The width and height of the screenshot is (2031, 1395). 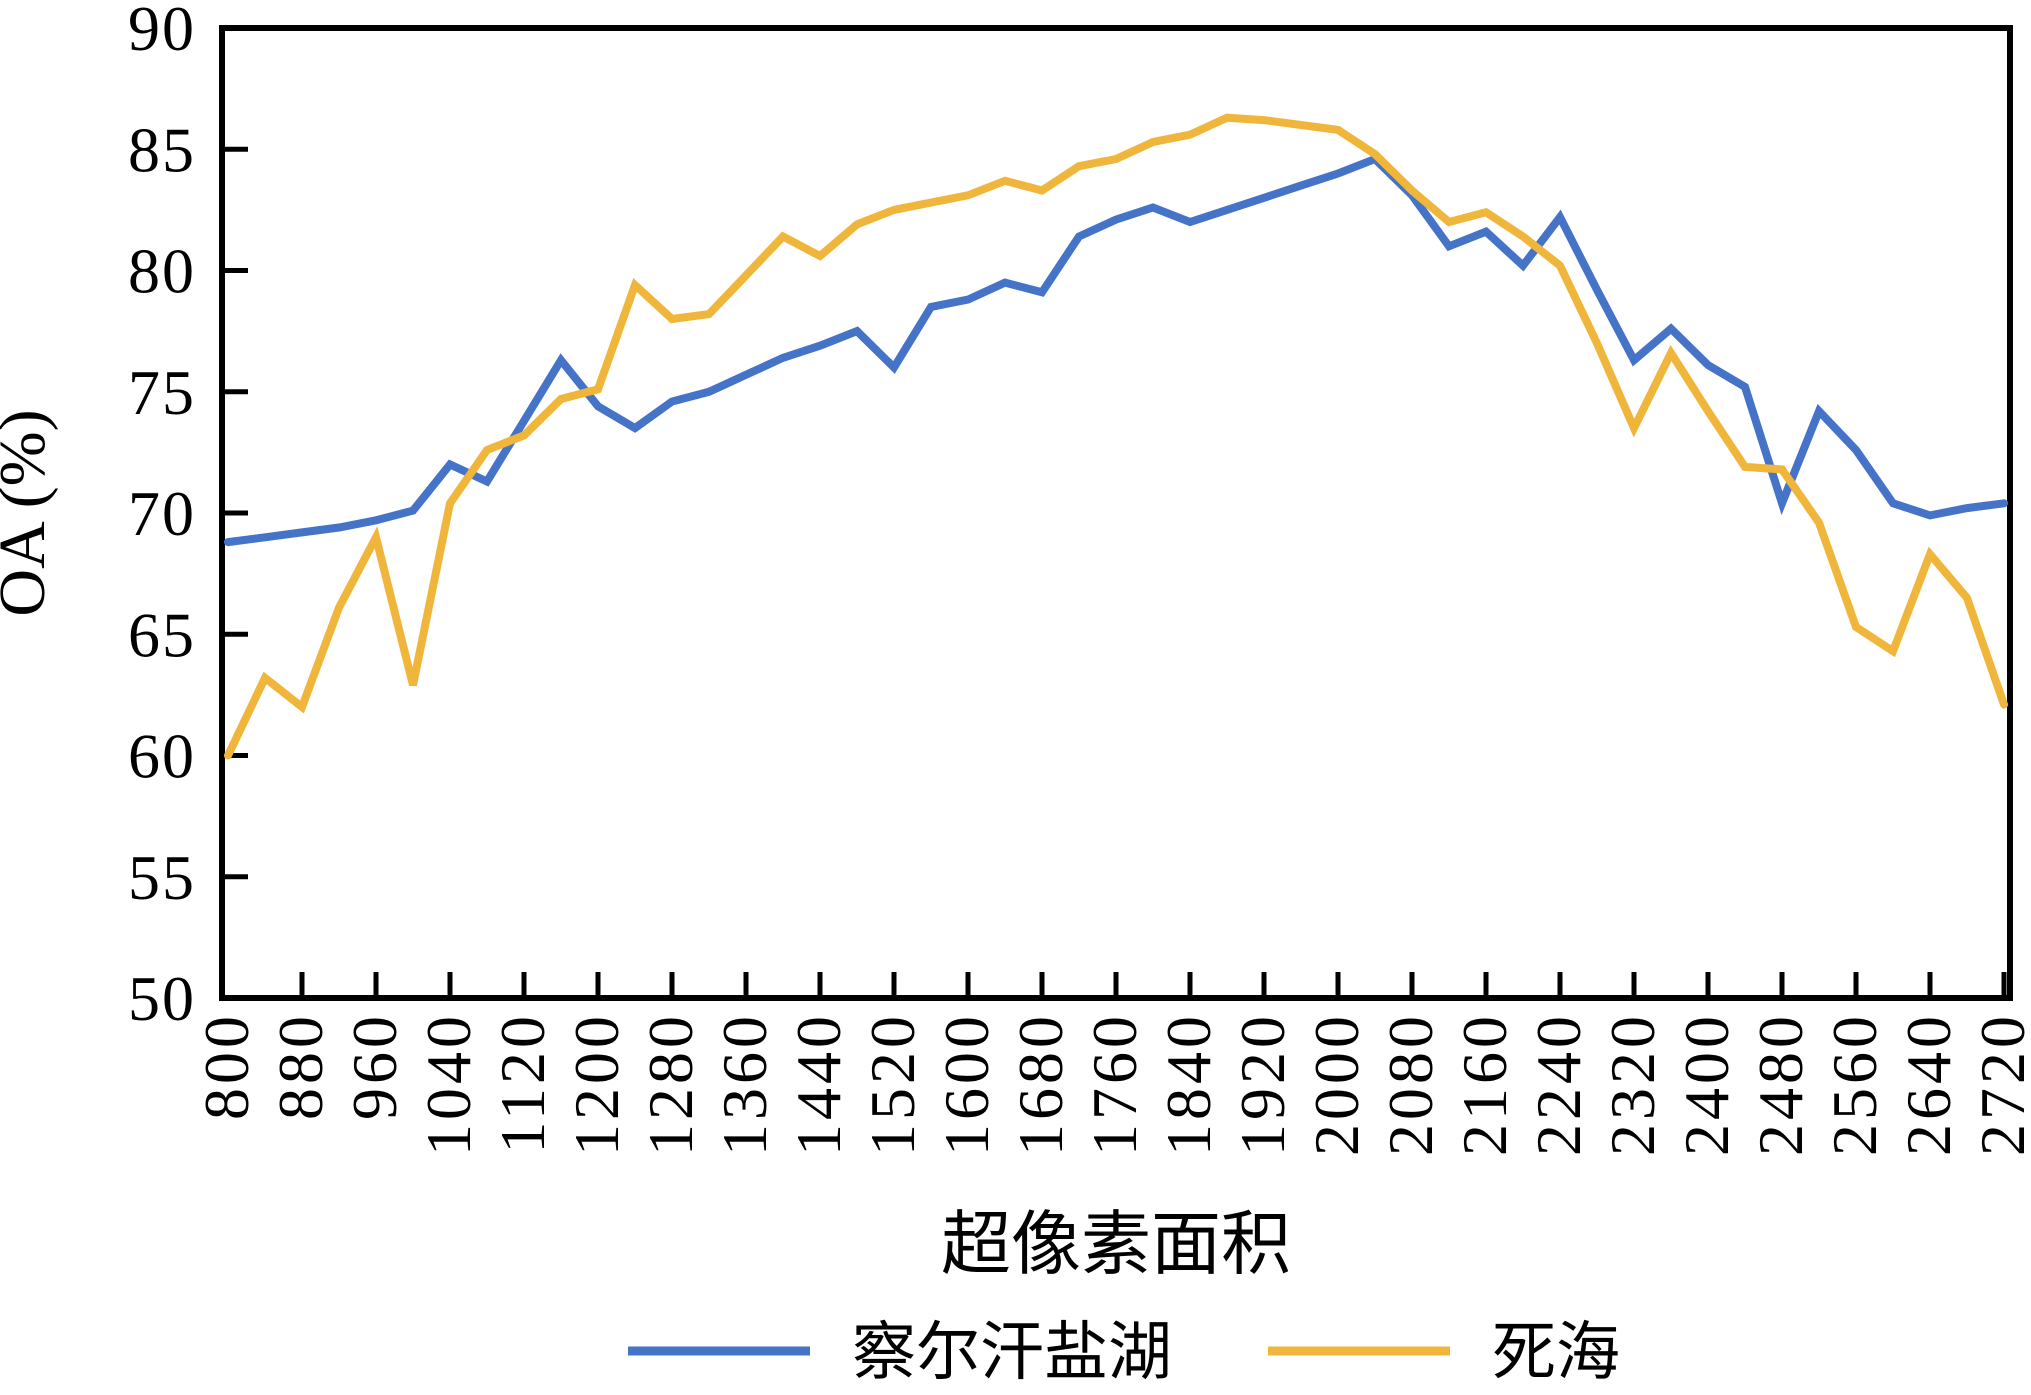 I want to click on legend-label-qarhan: 察尔汗盐湖, so click(x=1012, y=1352).